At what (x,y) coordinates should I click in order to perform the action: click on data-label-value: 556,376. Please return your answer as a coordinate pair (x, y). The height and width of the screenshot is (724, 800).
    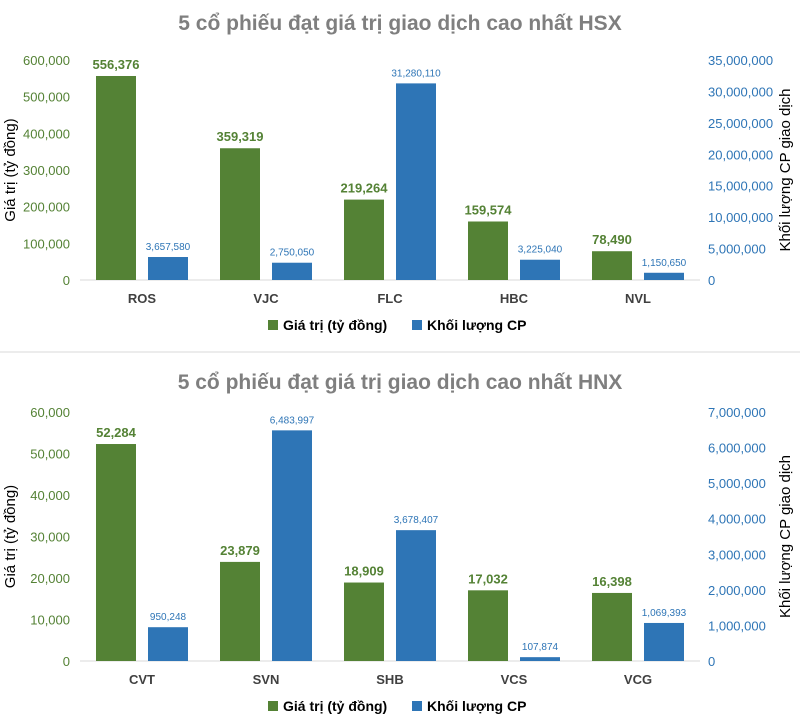
    Looking at the image, I should click on (116, 64).